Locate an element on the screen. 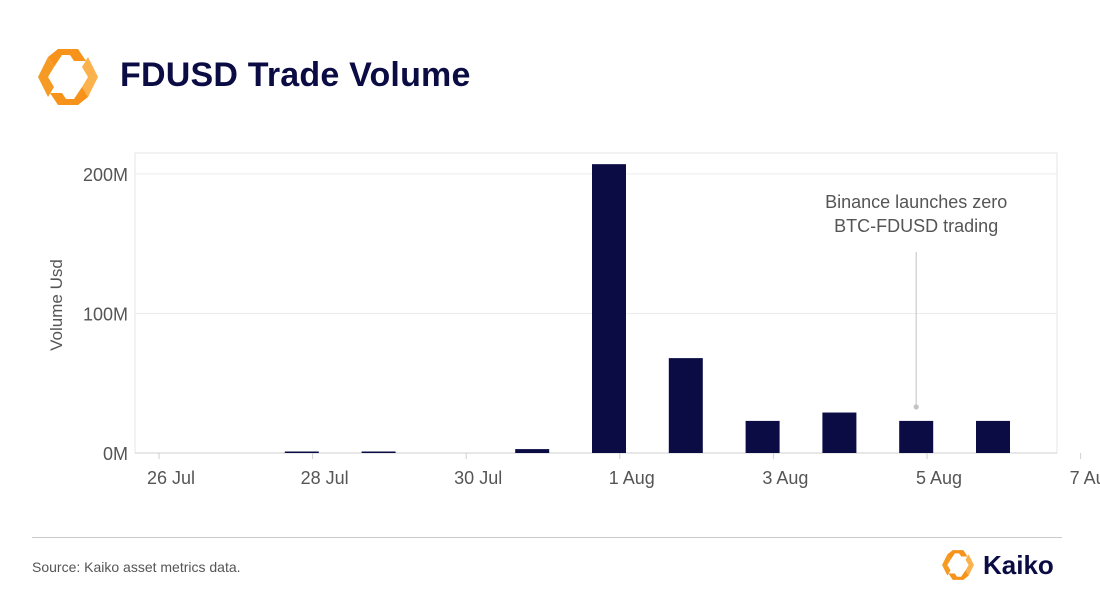 Image resolution: width=1100 pixels, height=604 pixels. y-axis-label: Volume Usd is located at coordinates (56, 305).